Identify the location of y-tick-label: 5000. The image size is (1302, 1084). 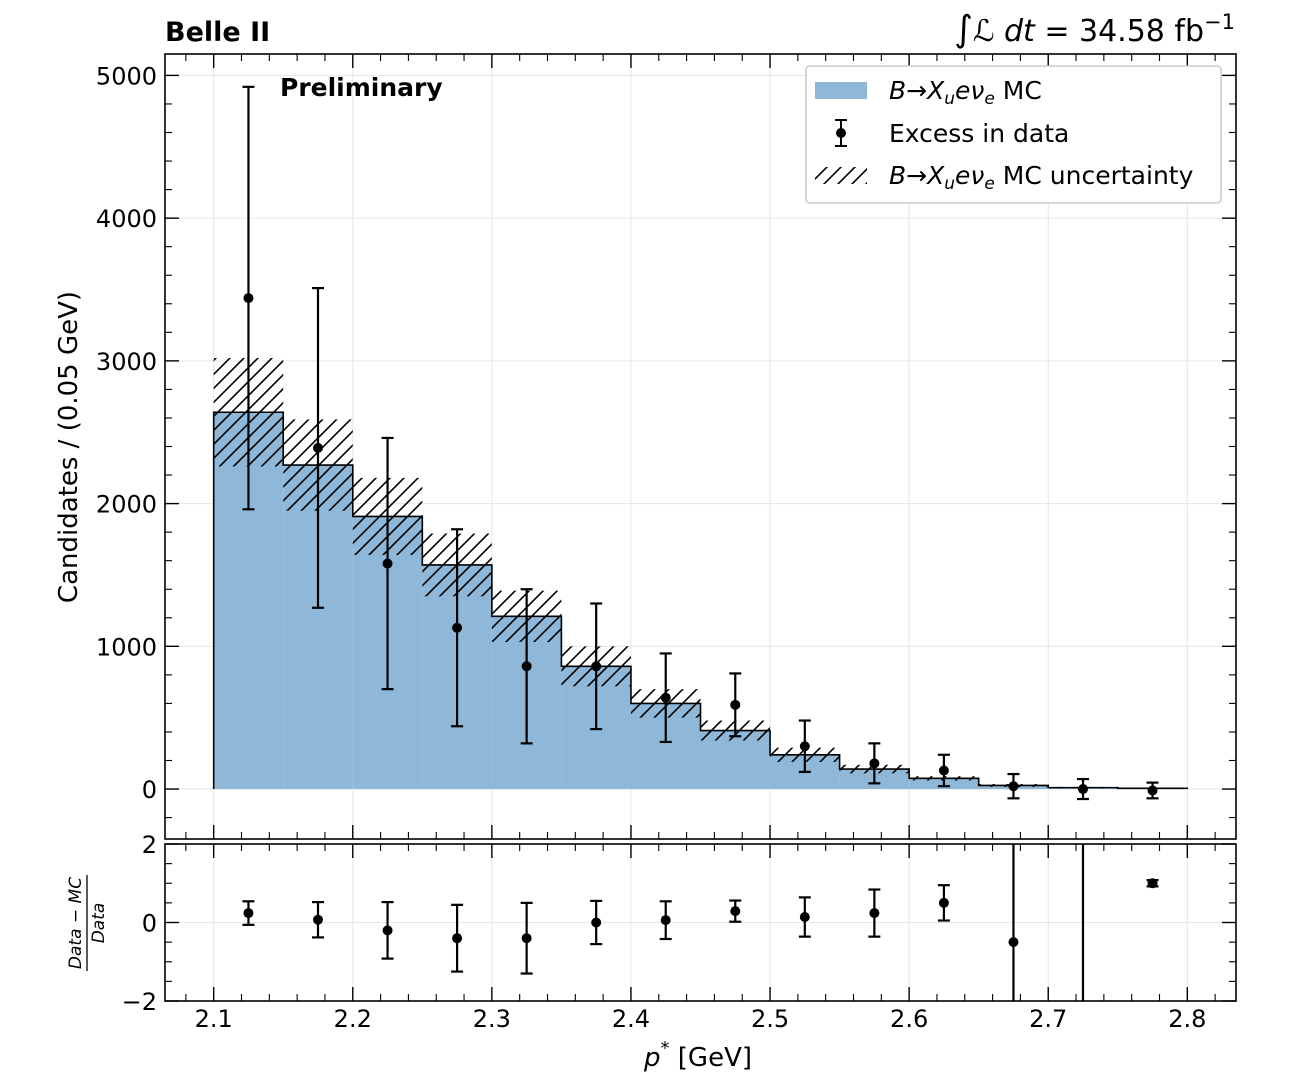
(126, 76).